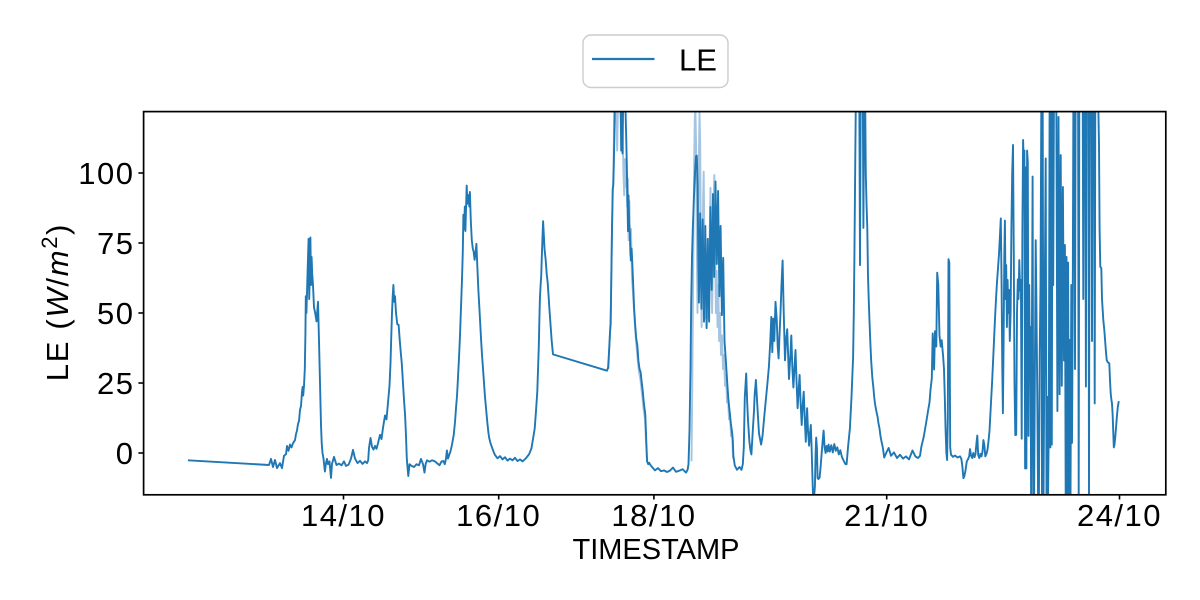 This screenshot has width=1200, height=600. What do you see at coordinates (115, 383) in the screenshot?
I see `svg-text: 25` at bounding box center [115, 383].